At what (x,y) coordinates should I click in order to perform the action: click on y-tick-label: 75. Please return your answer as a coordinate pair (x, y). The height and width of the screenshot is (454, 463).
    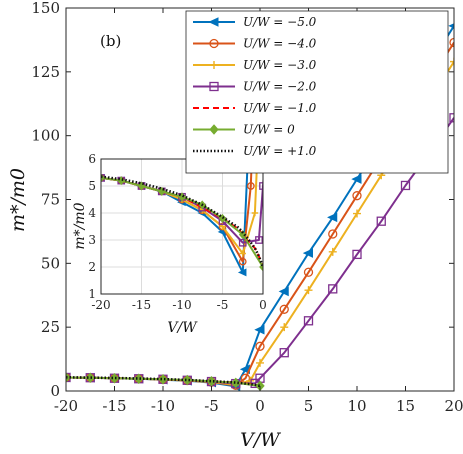
    Looking at the image, I should click on (50, 200).